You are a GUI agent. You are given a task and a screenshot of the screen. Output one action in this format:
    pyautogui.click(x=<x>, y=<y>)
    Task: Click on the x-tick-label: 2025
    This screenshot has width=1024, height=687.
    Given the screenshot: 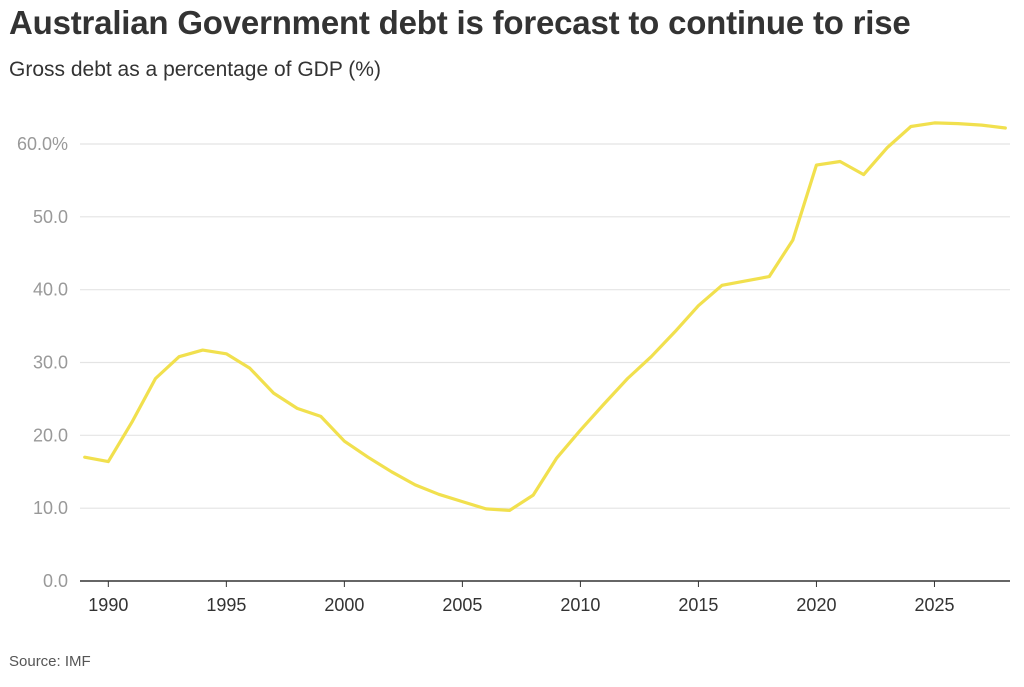 What is the action you would take?
    pyautogui.click(x=934, y=605)
    